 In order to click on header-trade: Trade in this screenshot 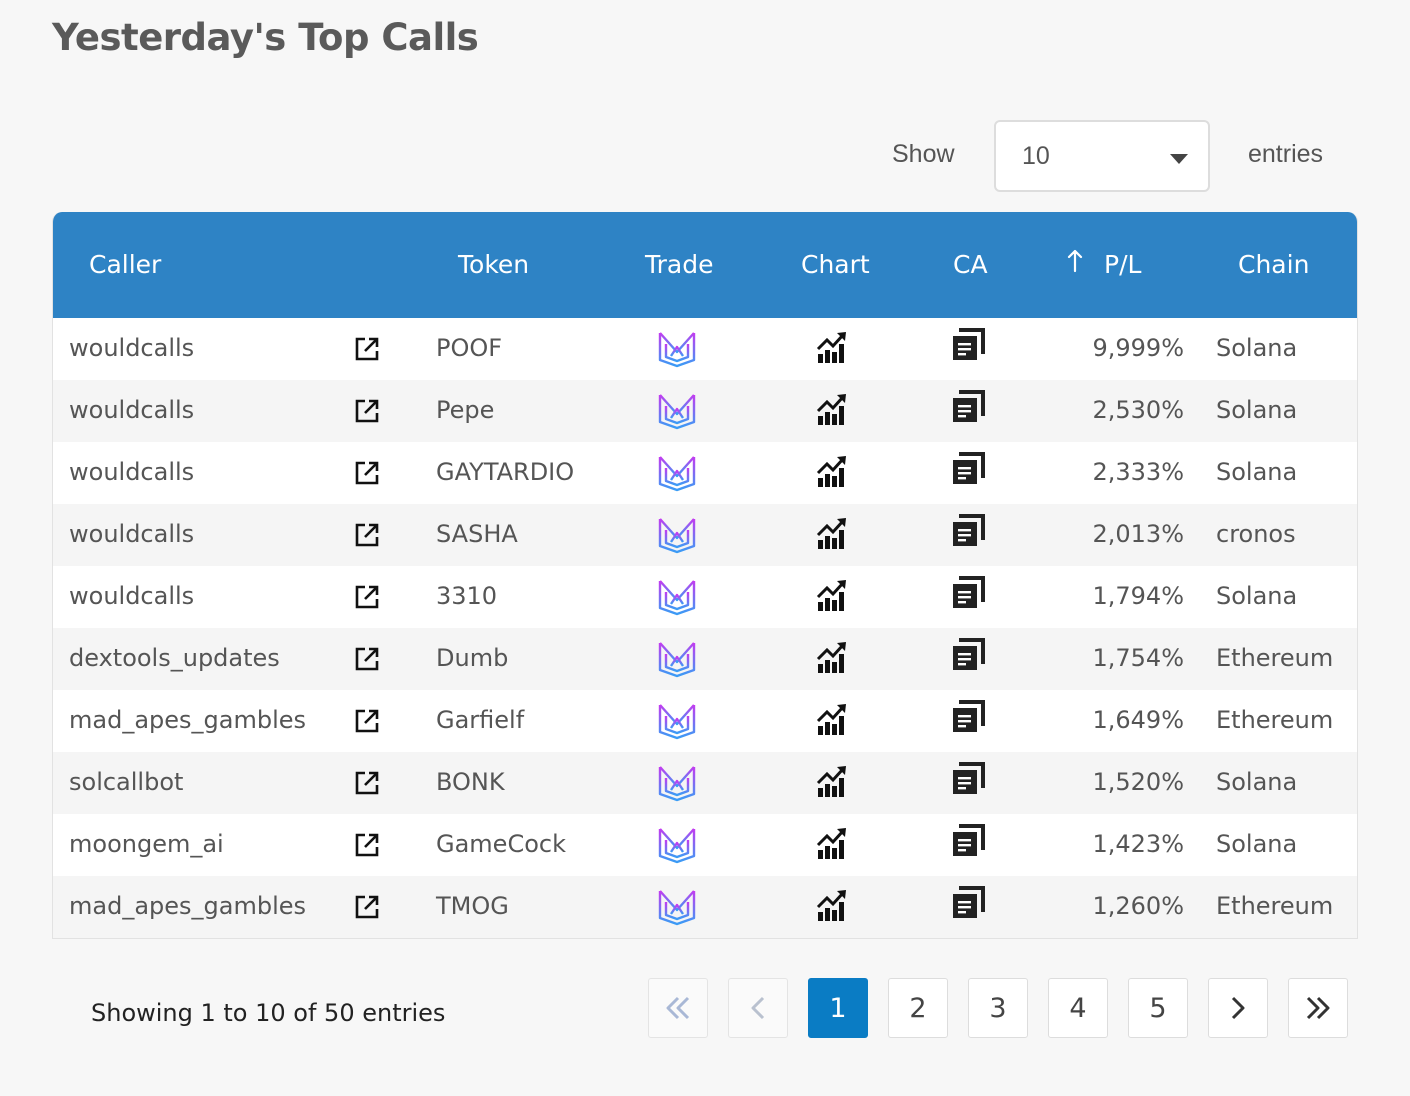, I will do `click(679, 264)`.